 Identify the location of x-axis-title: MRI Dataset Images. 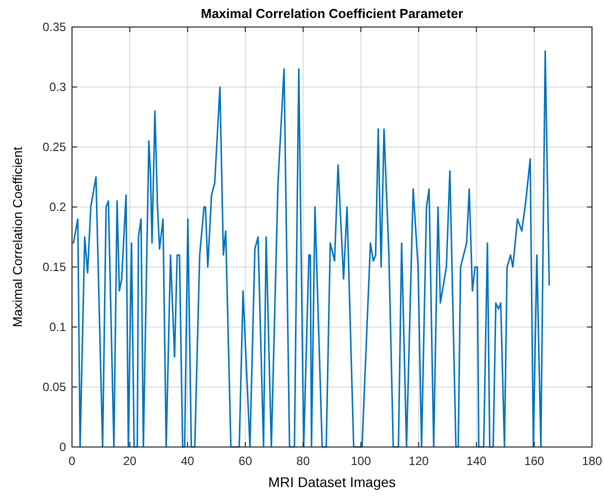
(332, 482).